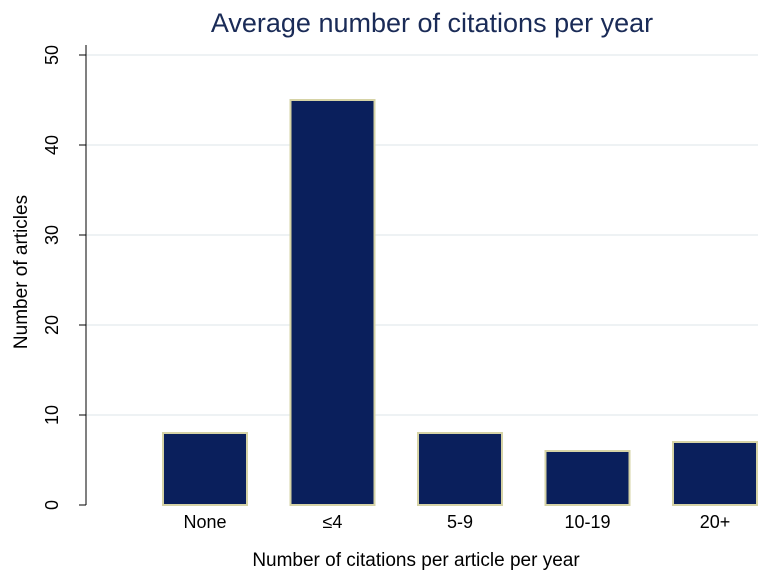 The image size is (760, 571). I want to click on y-tick-label: 30, so click(52, 235).